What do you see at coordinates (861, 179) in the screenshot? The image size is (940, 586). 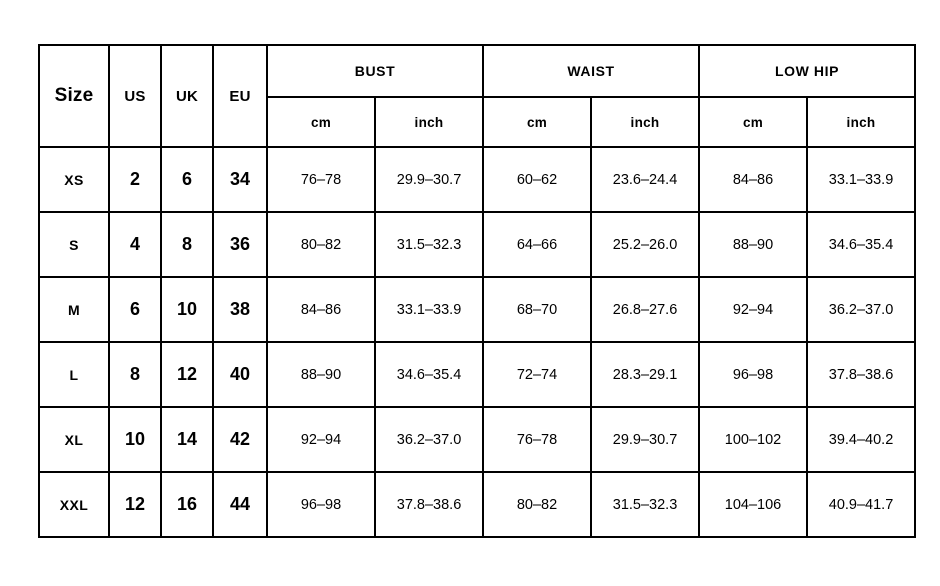 I see `cell-hip-inch: 33.1–33.9` at bounding box center [861, 179].